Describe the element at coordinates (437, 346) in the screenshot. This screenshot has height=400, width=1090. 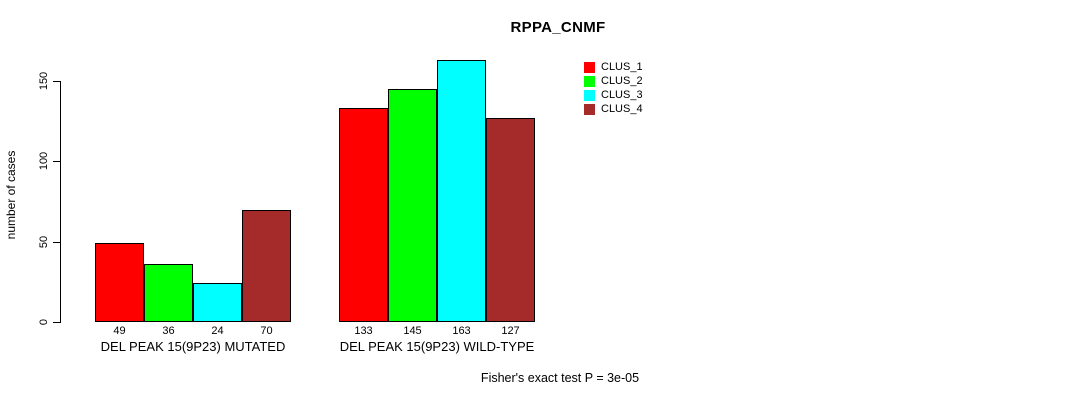
I see `x-category-label: DEL PEAK 15(9P23) WILD-TYPE` at that location.